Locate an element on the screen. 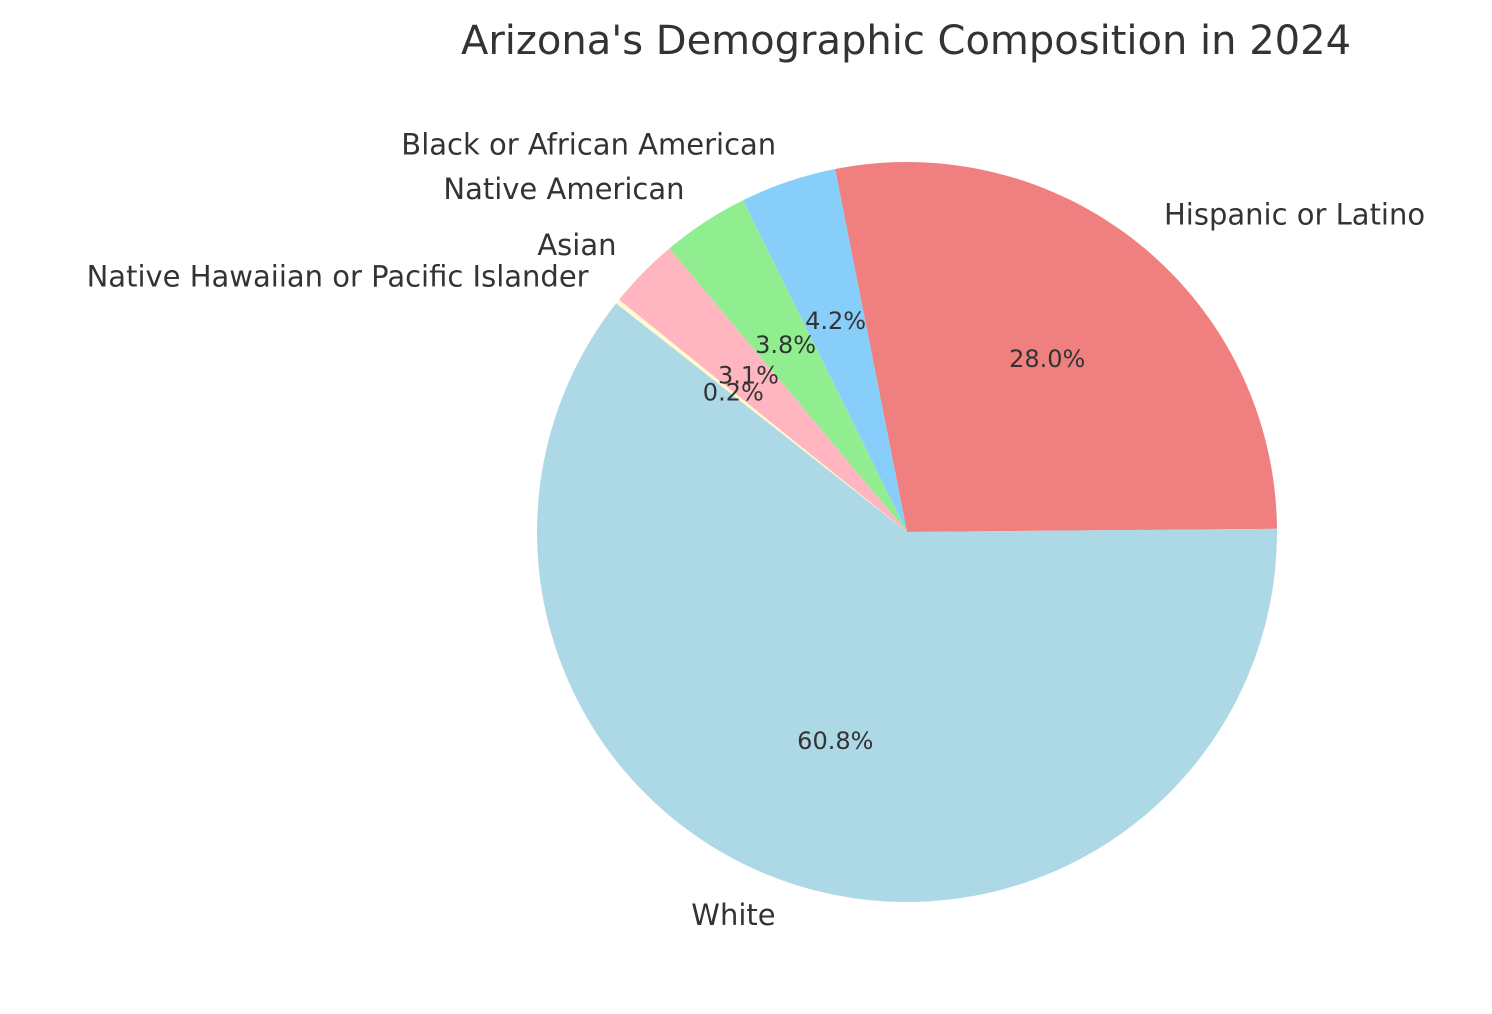 This screenshot has height=1014, width=1492. slice-label-hispanic-or-latino: Hispanic or Latino is located at coordinates (1294, 214).